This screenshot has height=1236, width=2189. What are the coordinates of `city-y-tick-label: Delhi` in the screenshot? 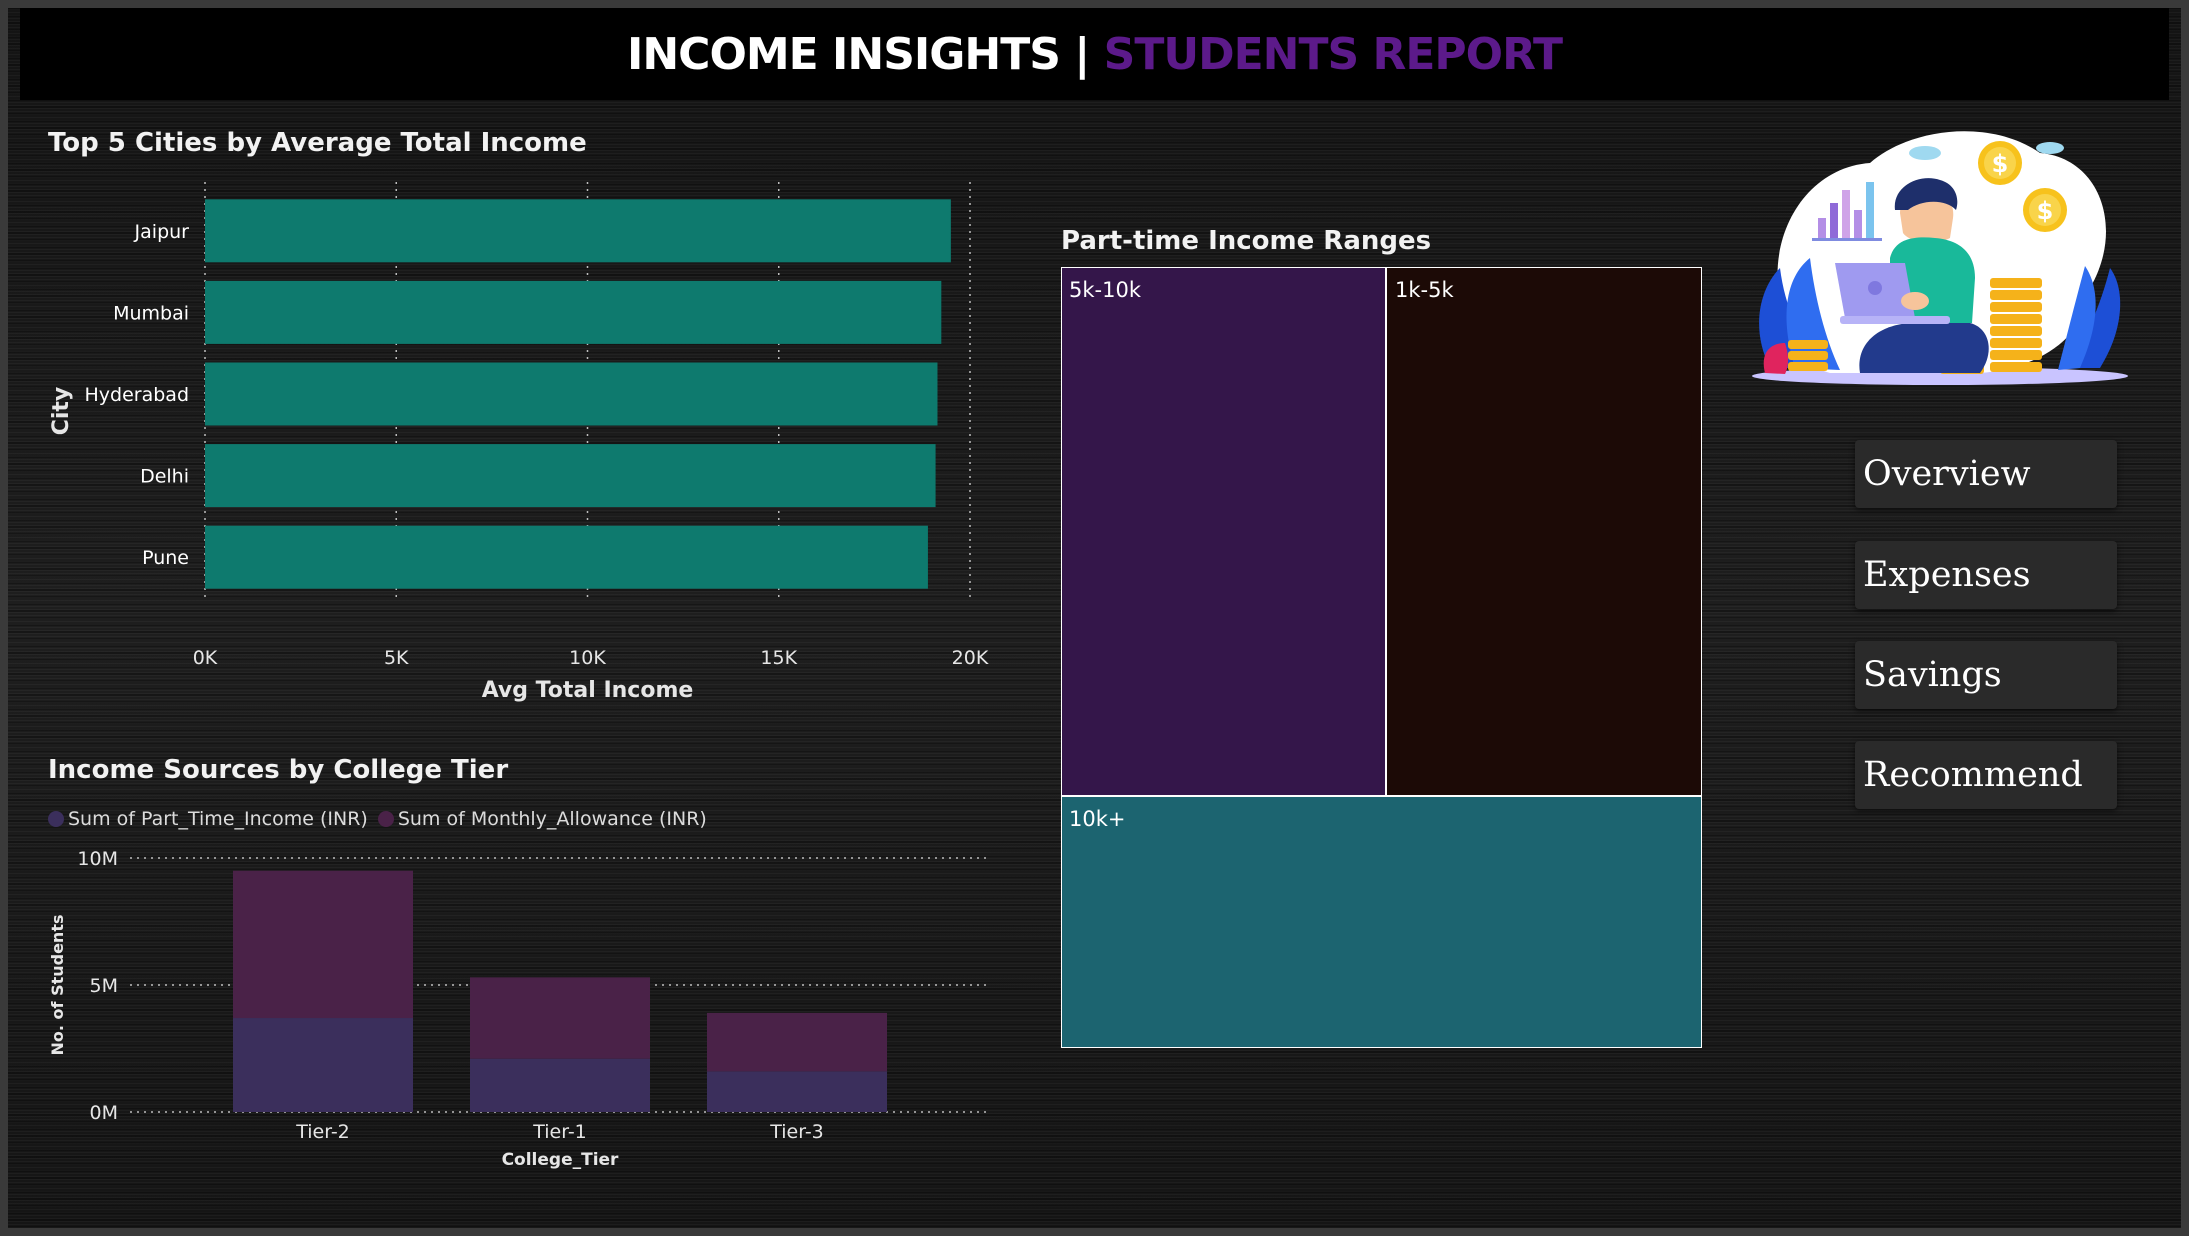 It's located at (164, 477).